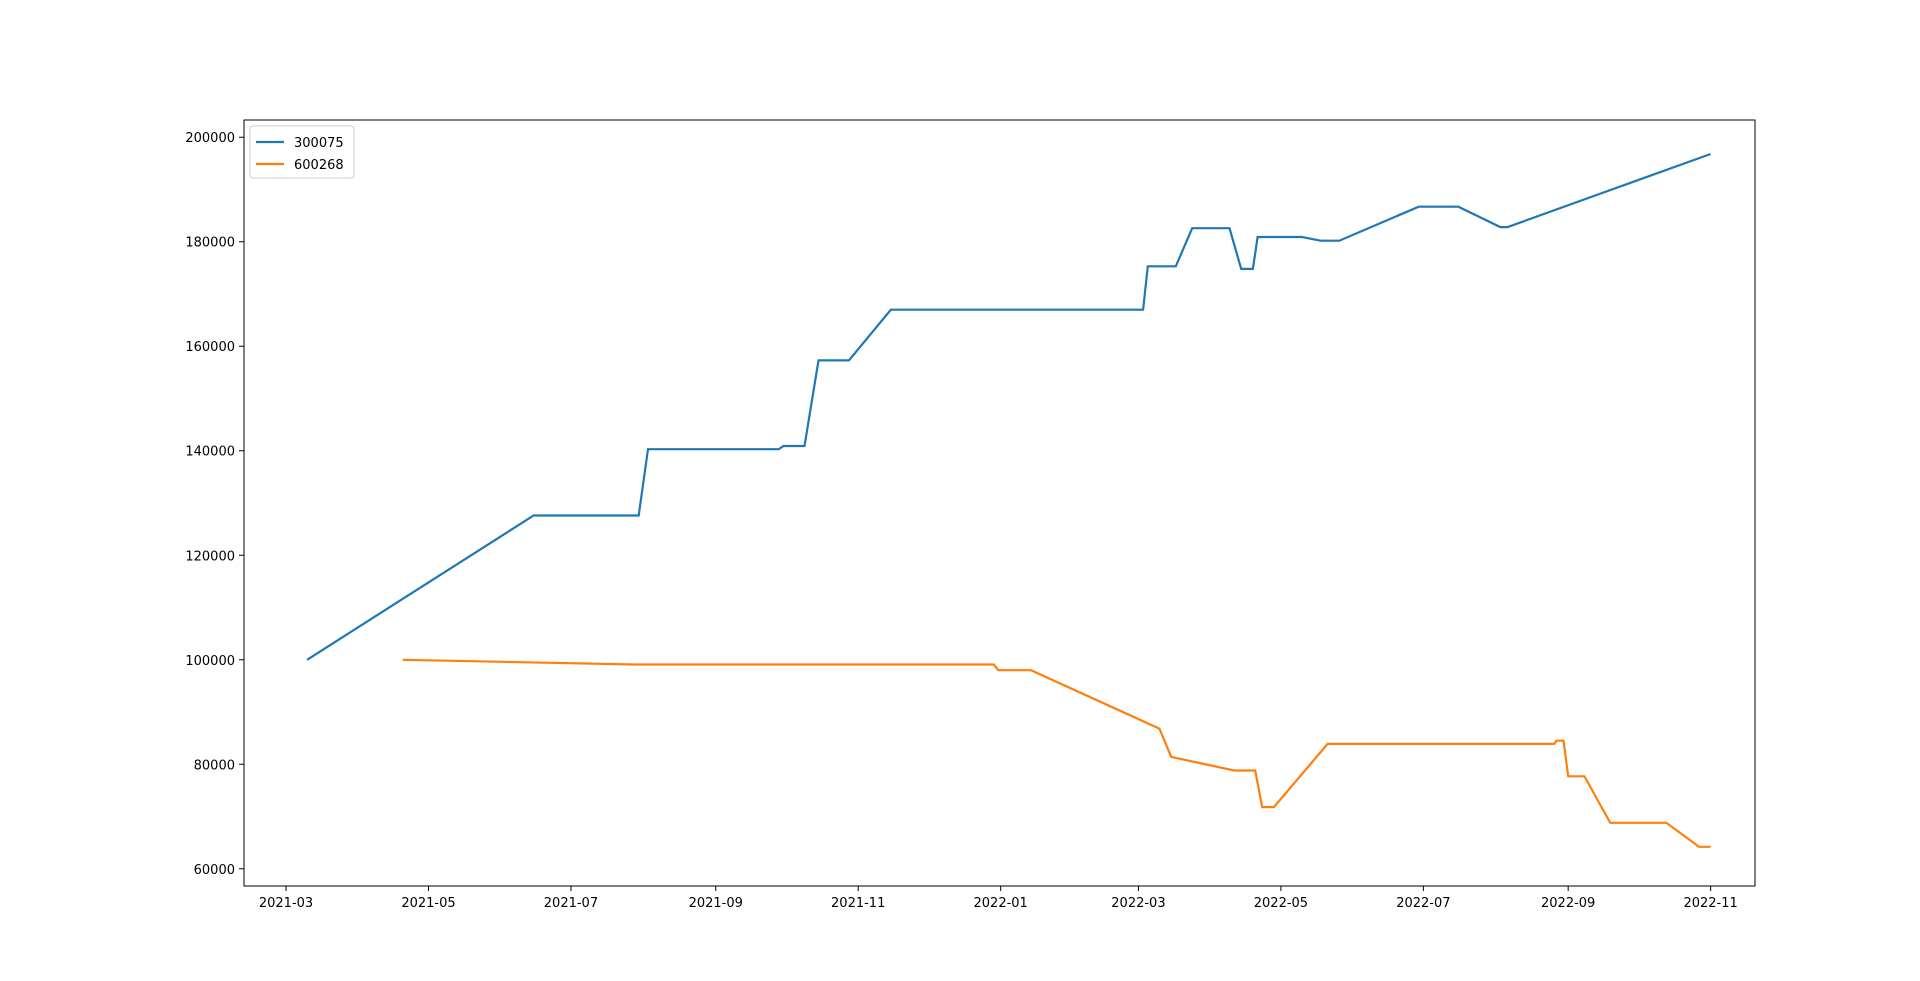 The width and height of the screenshot is (1920, 981). Describe the element at coordinates (214, 765) in the screenshot. I see `y-tick-label: 80000` at that location.